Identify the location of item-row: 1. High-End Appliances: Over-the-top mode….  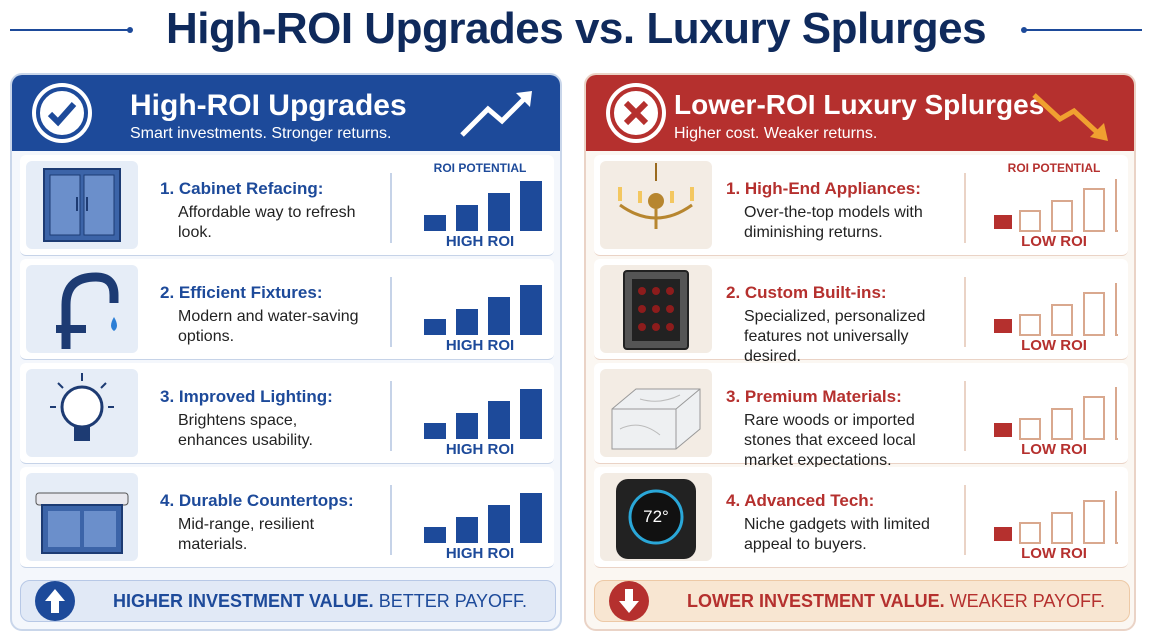
(864, 205).